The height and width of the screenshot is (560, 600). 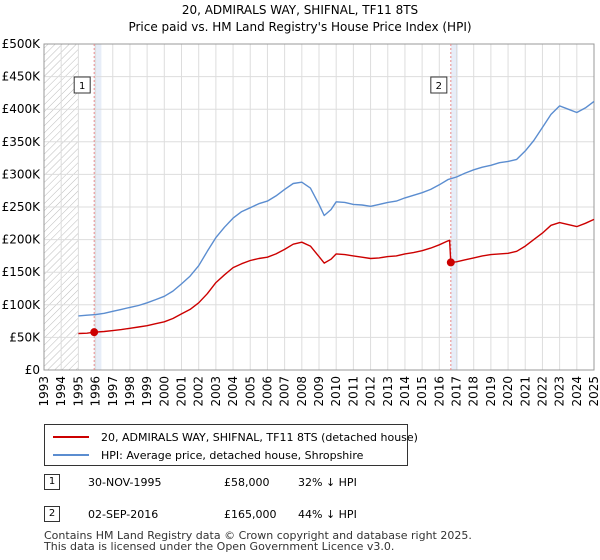 I want to click on x-tick-label: 2019, so click(x=491, y=391).